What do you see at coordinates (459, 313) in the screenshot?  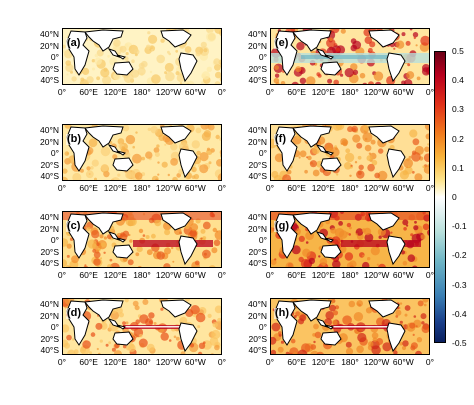 I see `colorbar-tick-label: -0.4` at bounding box center [459, 313].